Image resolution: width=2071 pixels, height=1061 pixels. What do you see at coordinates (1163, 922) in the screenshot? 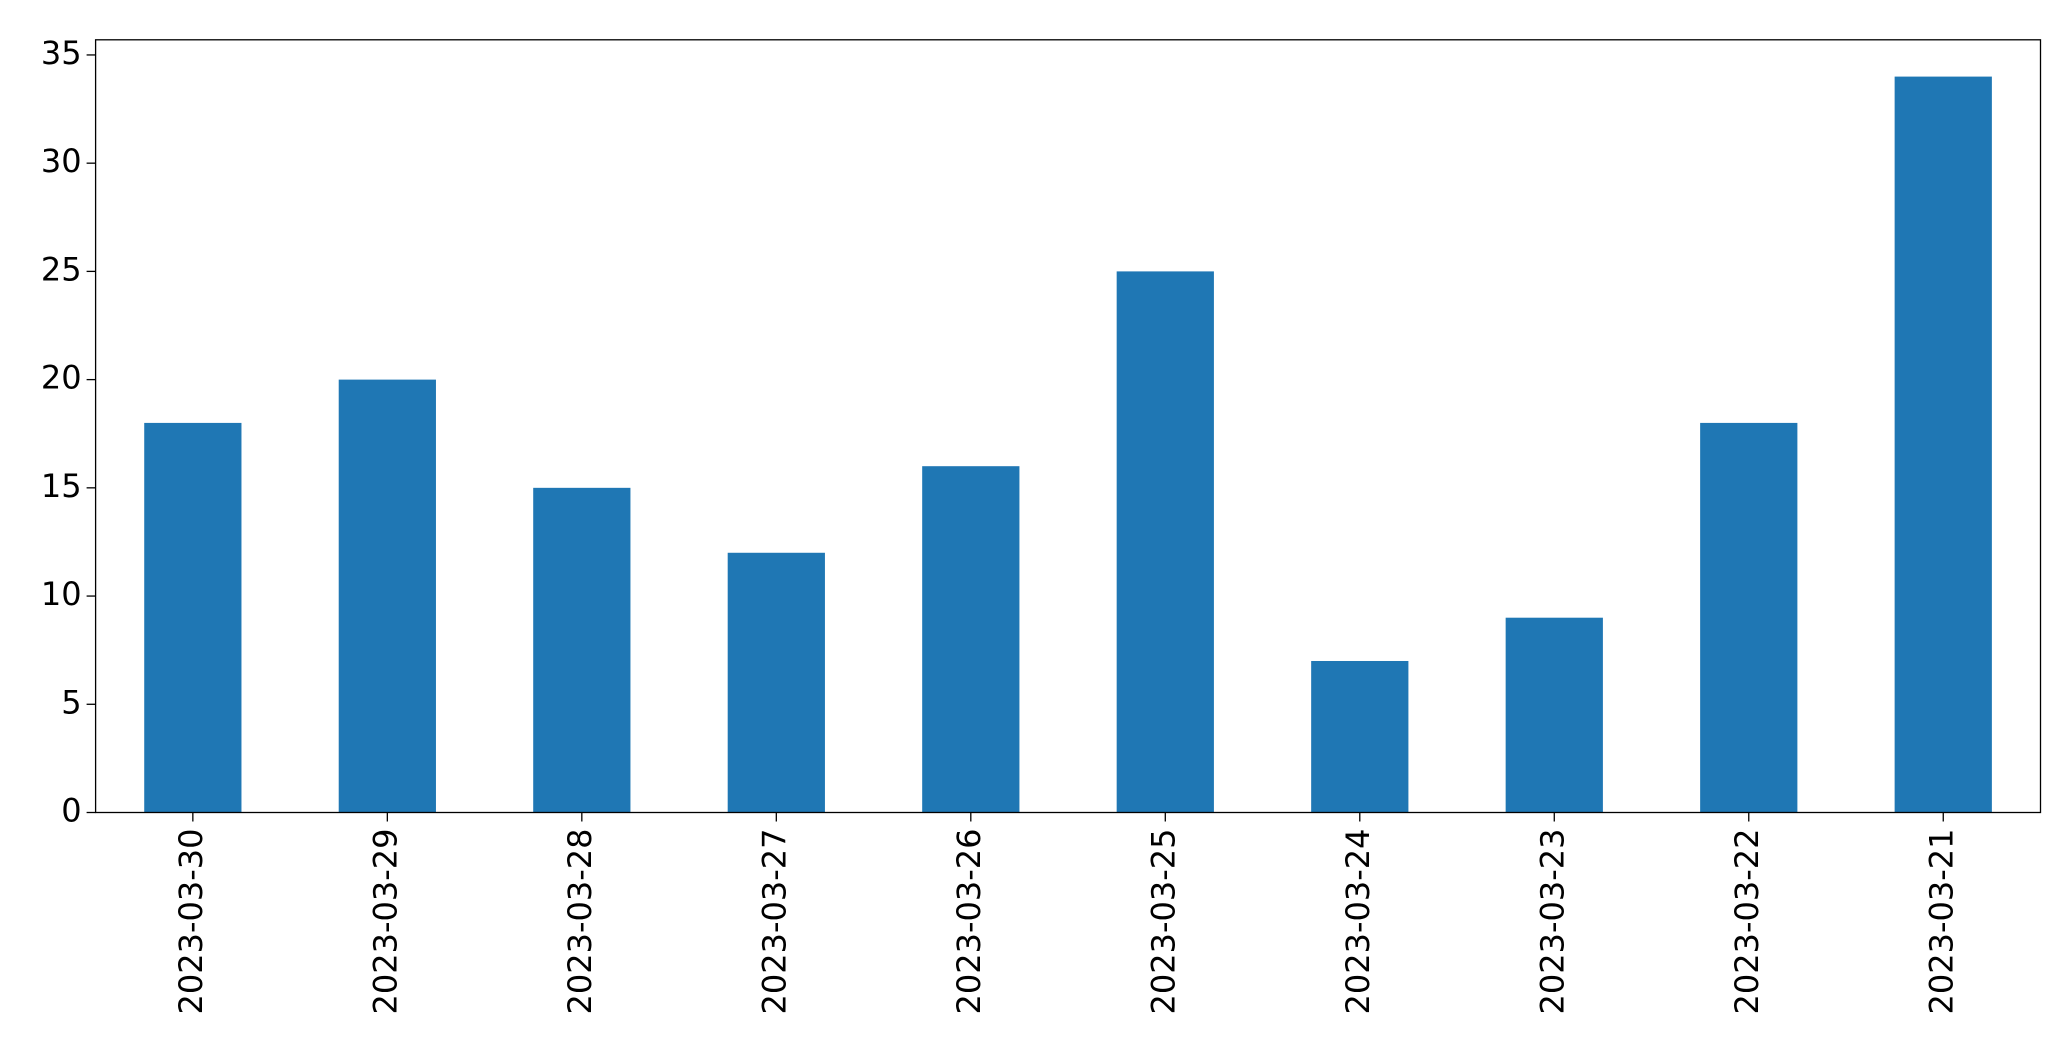
I see `x-tick-label: 2023-03-25` at bounding box center [1163, 922].